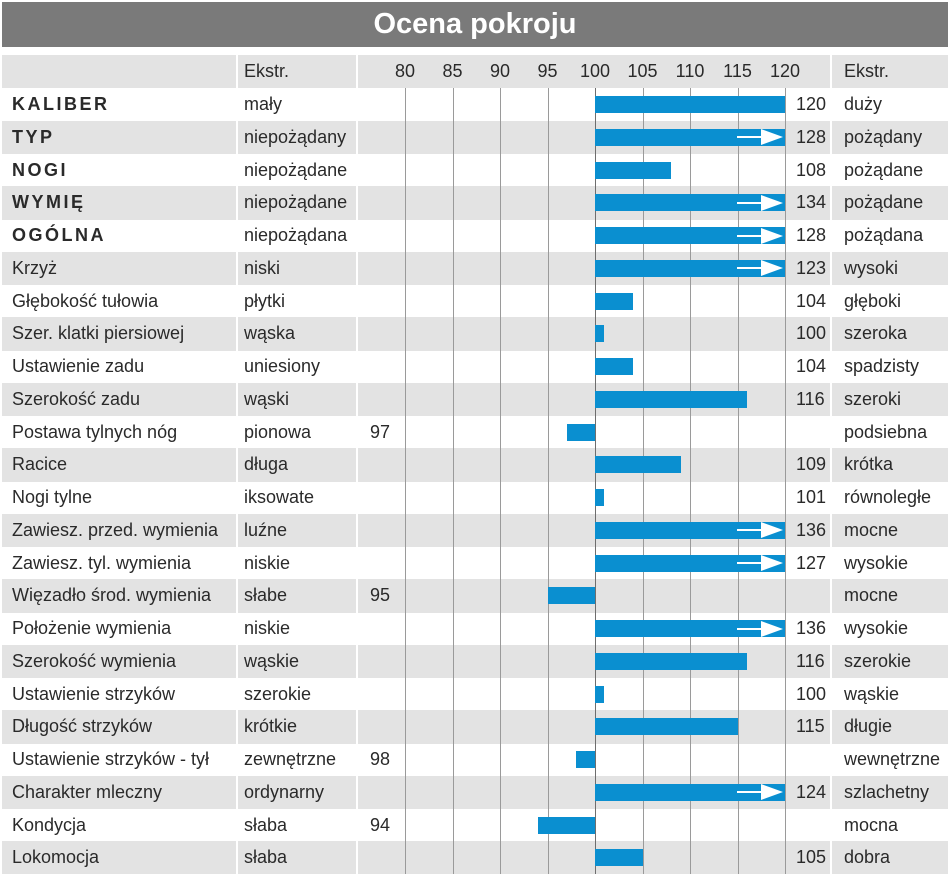 This screenshot has width=950, height=874. What do you see at coordinates (737, 71) in the screenshot?
I see `tick-label: 115` at bounding box center [737, 71].